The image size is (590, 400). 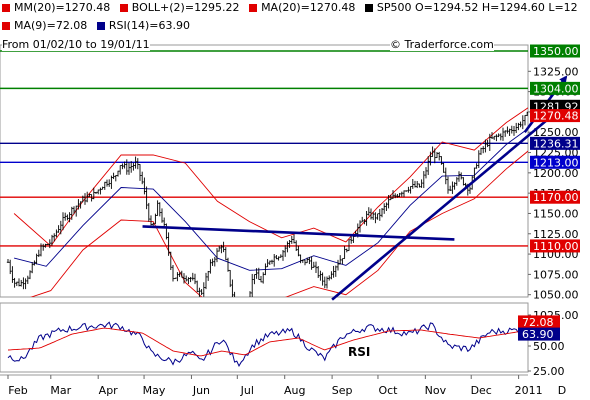 What do you see at coordinates (109, 390) in the screenshot?
I see `x-tick-label: Apr` at bounding box center [109, 390].